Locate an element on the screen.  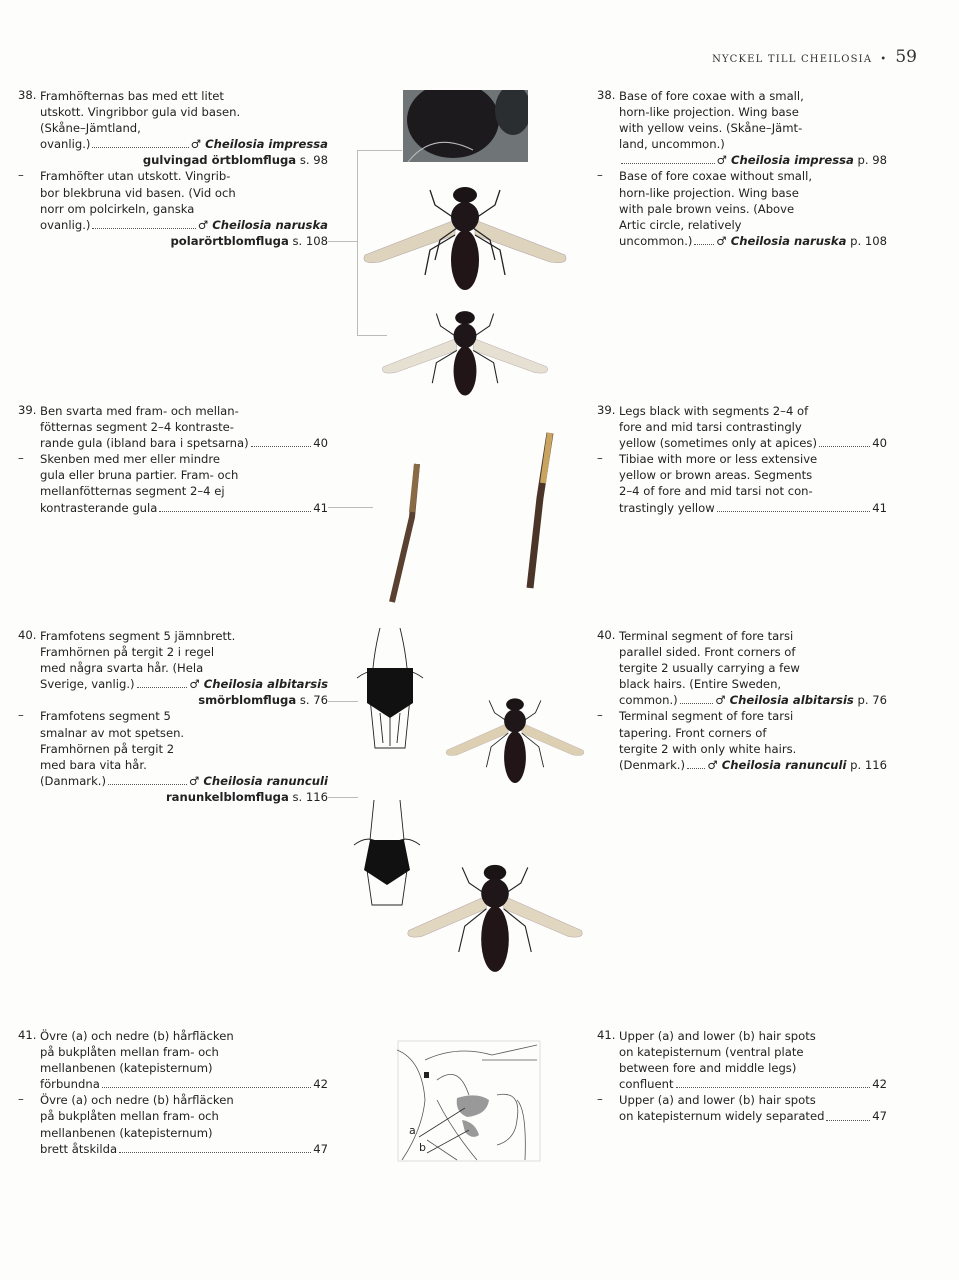
text-line: between fore and middle legs) is located at coordinates (708, 1068).